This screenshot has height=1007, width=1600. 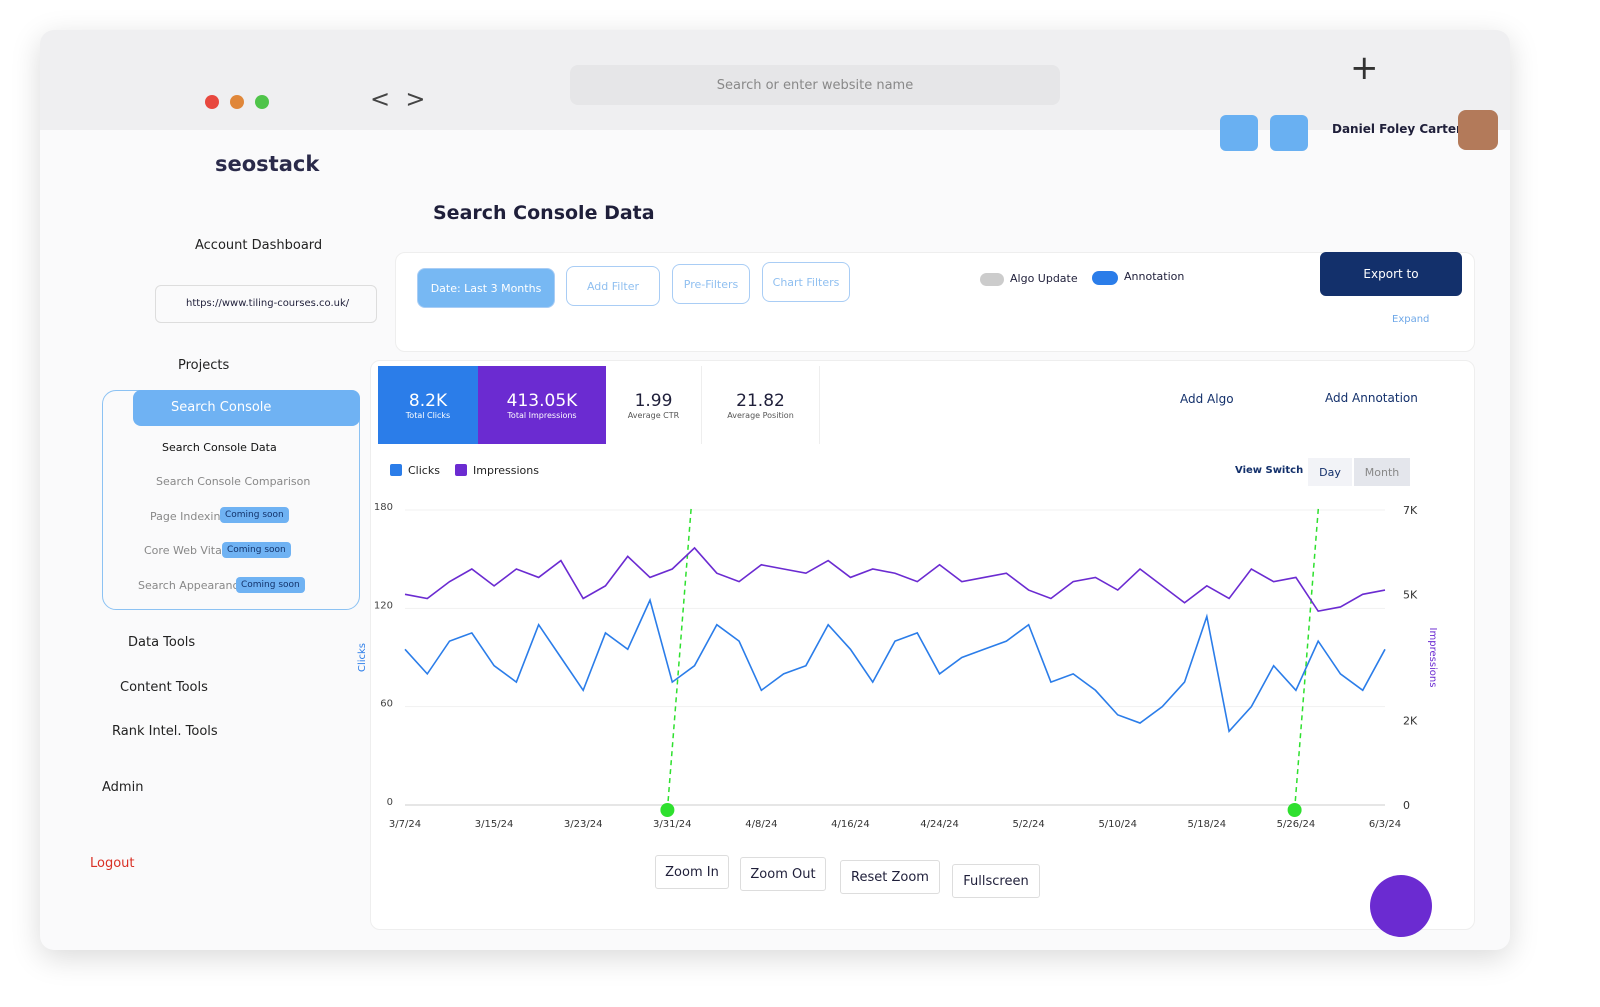 What do you see at coordinates (583, 824) in the screenshot?
I see `x-tick-label: 3/23/24` at bounding box center [583, 824].